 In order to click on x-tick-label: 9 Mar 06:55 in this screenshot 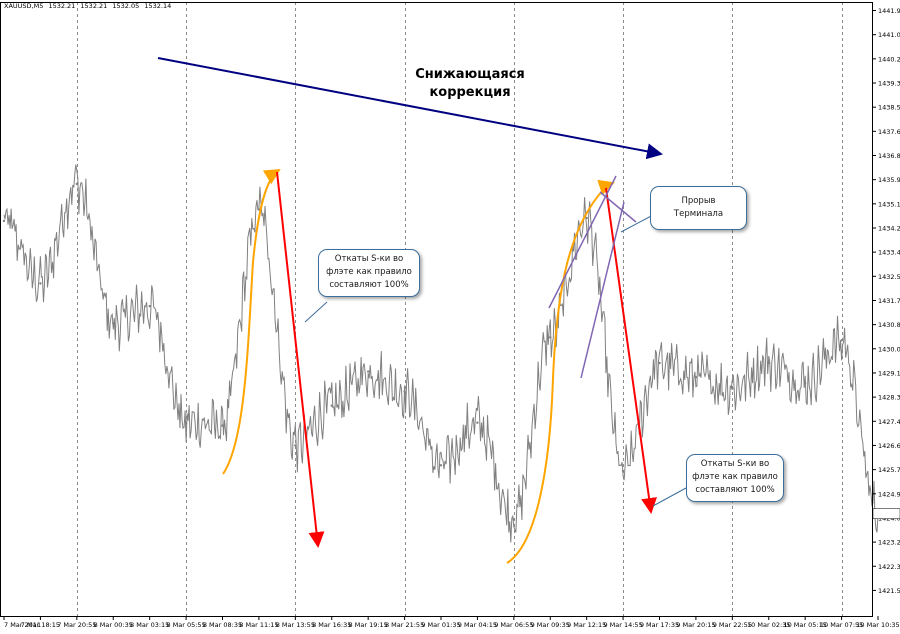, I will do `click(513, 625)`.